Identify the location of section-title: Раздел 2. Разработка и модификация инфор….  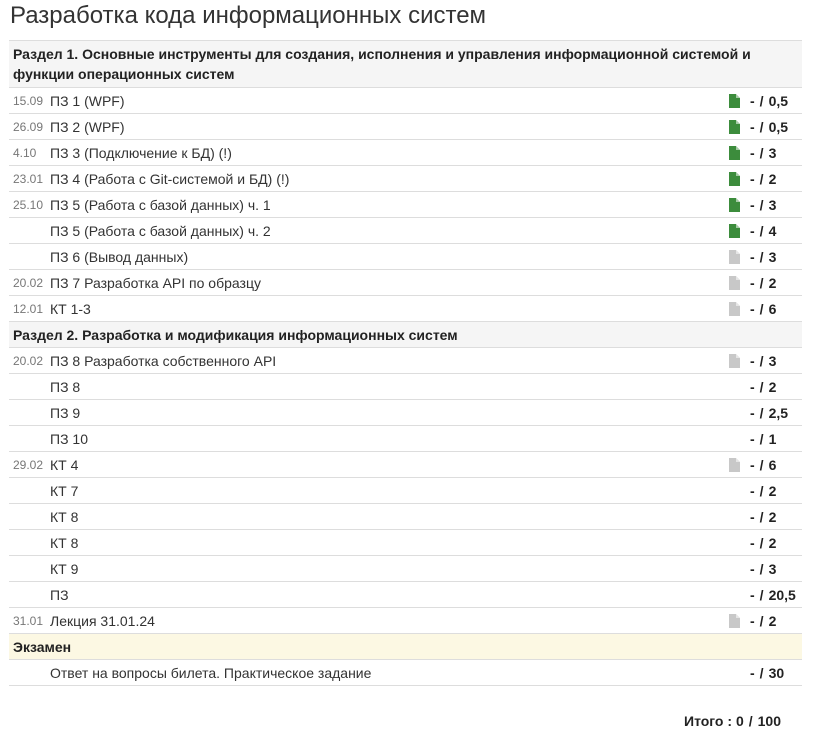
(235, 334).